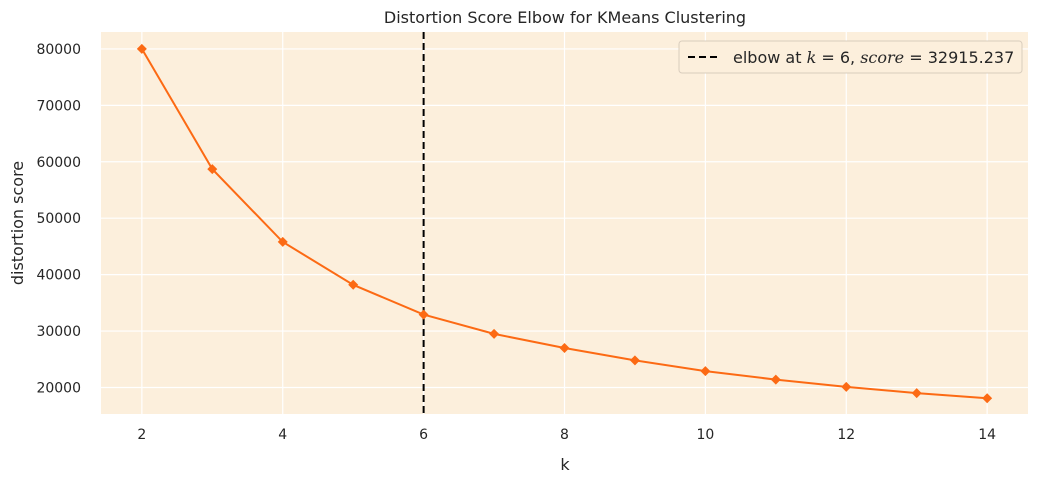  What do you see at coordinates (705, 435) in the screenshot?
I see `x-tick-label: 10` at bounding box center [705, 435].